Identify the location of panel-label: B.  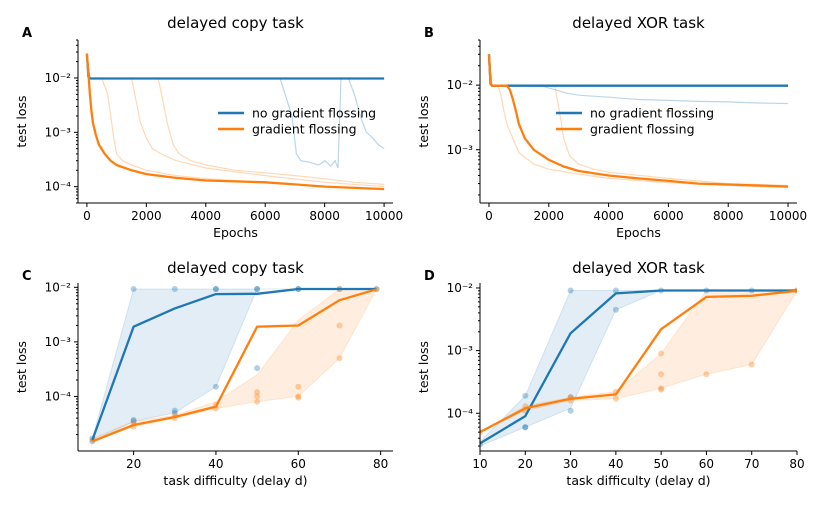
(429, 33).